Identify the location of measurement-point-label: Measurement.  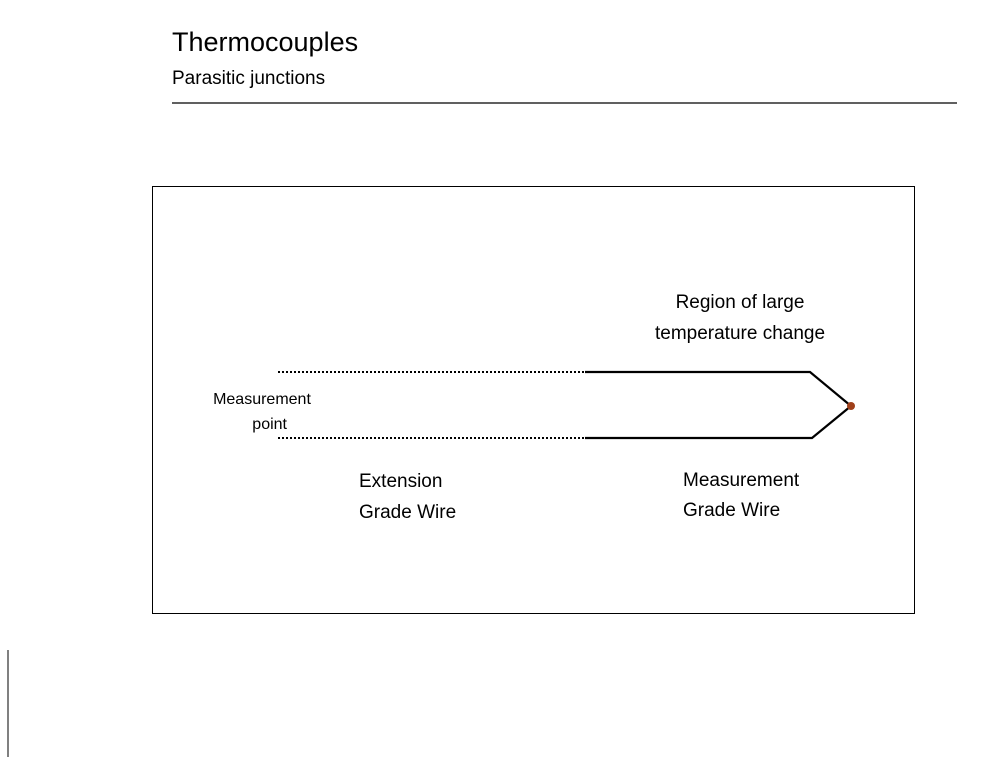
(262, 399).